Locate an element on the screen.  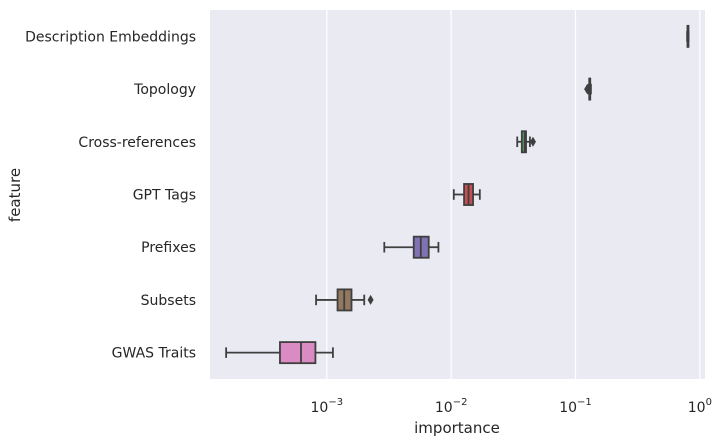
x-tick-exponent: −3 is located at coordinates (335, 402).